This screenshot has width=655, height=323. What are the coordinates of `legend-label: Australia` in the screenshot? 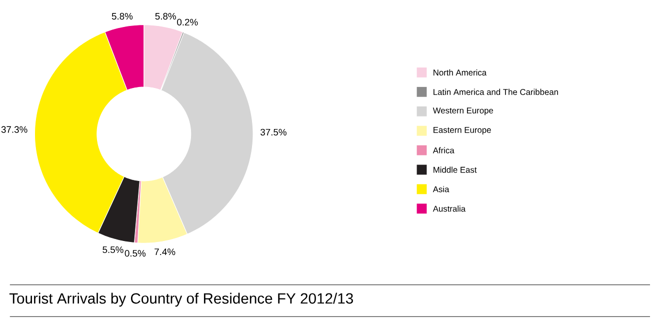 It's located at (449, 209).